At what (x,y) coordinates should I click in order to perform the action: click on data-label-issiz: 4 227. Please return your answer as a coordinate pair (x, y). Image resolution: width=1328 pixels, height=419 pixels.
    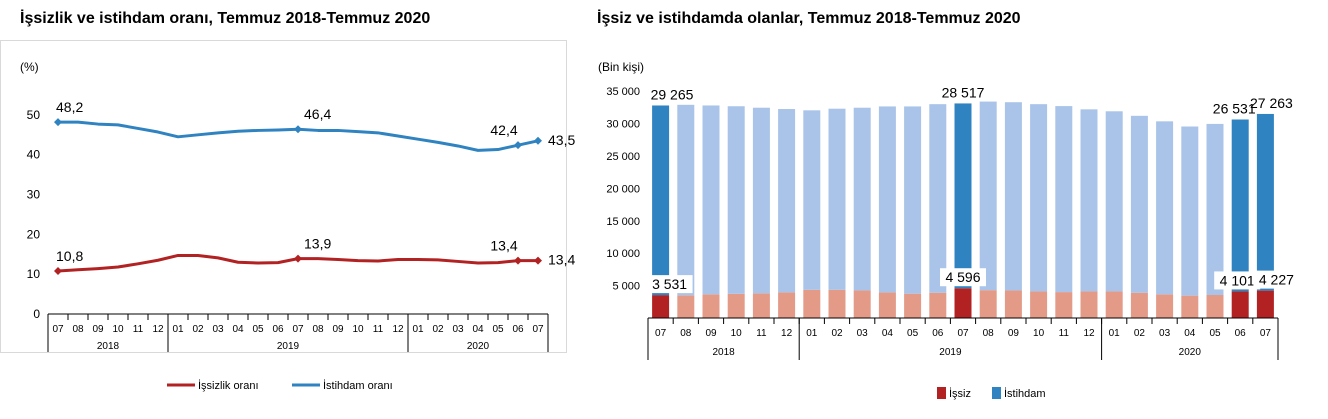
    Looking at the image, I should click on (1276, 280).